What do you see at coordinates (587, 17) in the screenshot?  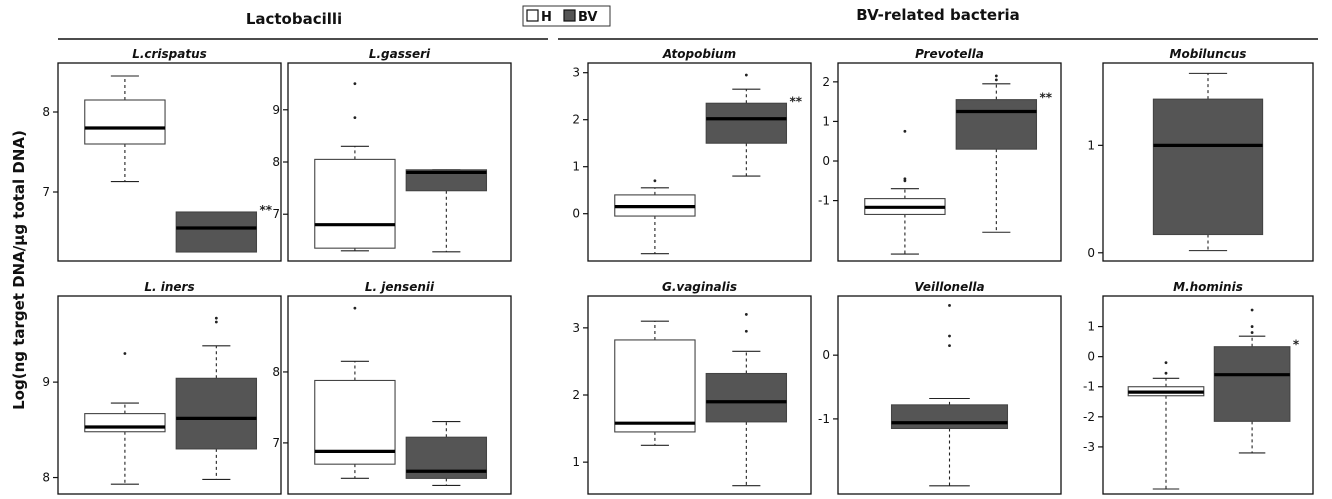 I see `legend-label-bv: BV` at bounding box center [587, 17].